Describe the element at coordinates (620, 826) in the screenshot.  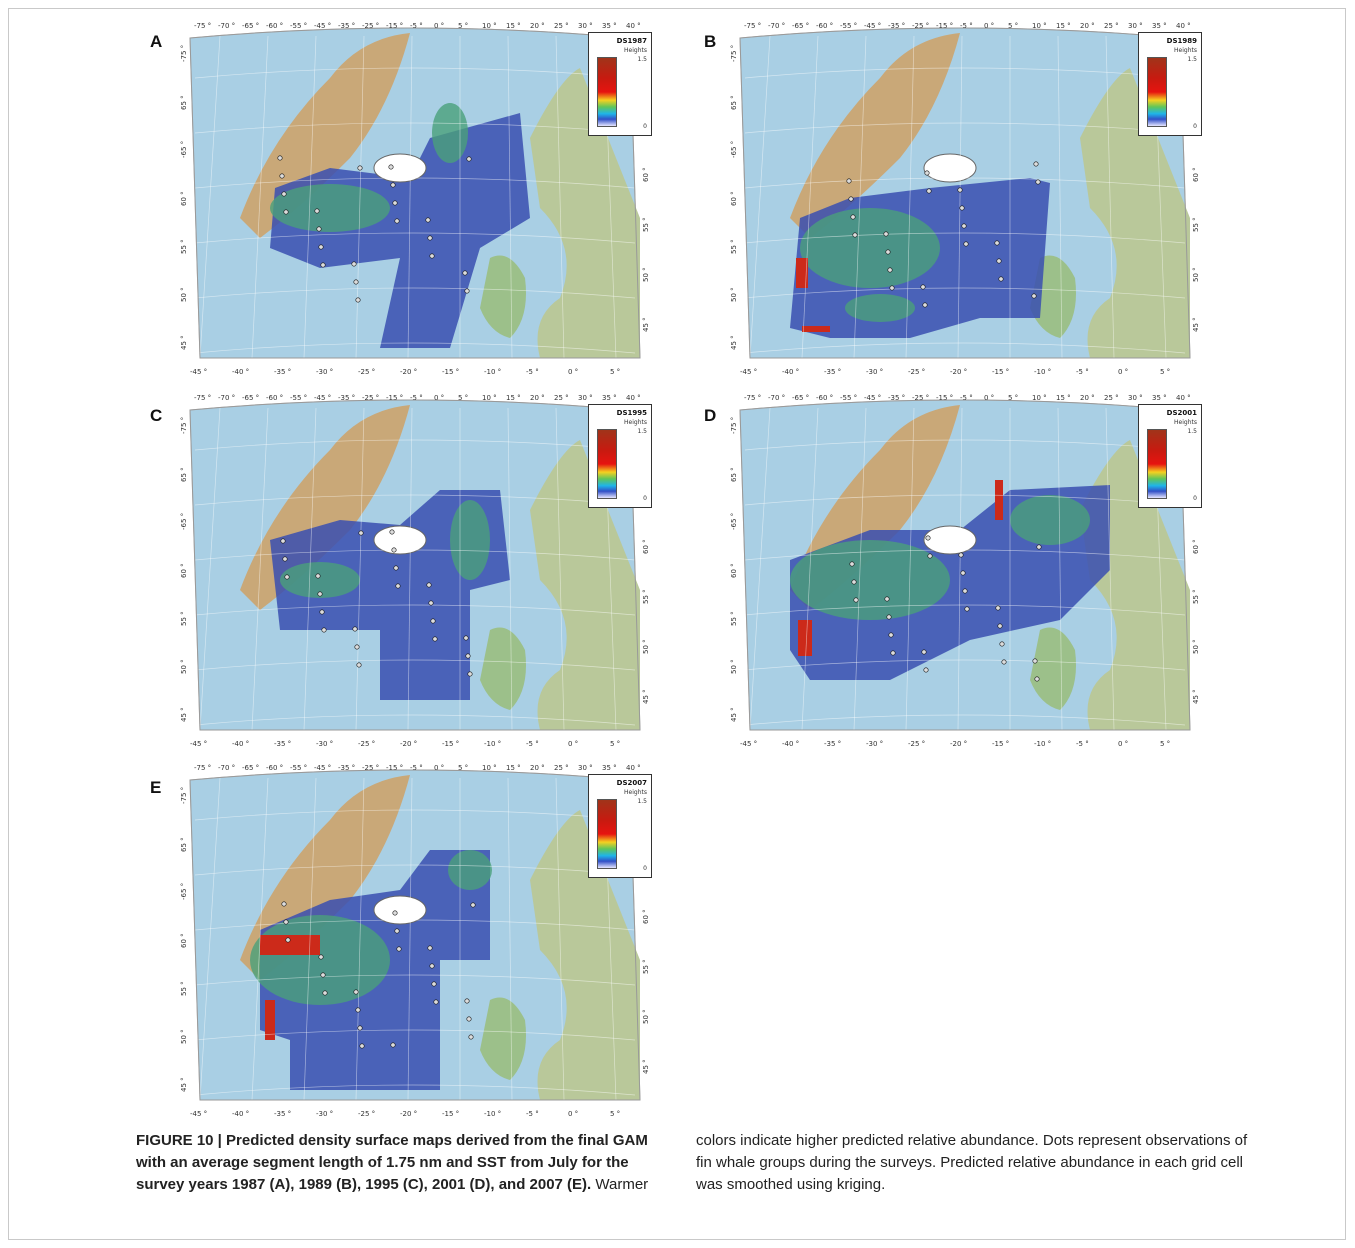
I see `legend-e: DS2007 Heights 1.5 0` at that location.